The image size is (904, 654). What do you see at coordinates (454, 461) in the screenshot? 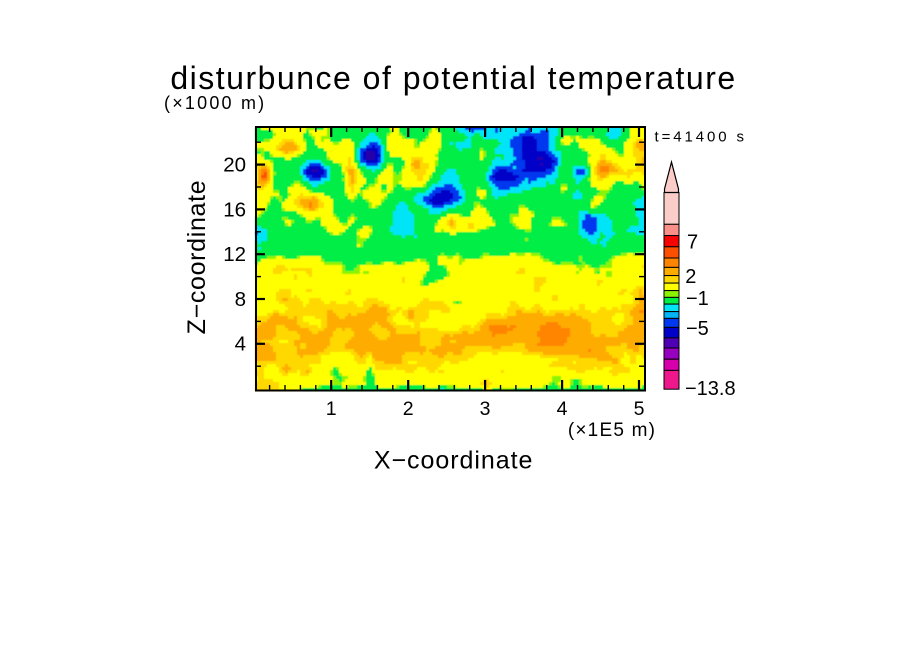
I see `svg-text: X−coordinate` at bounding box center [454, 461].